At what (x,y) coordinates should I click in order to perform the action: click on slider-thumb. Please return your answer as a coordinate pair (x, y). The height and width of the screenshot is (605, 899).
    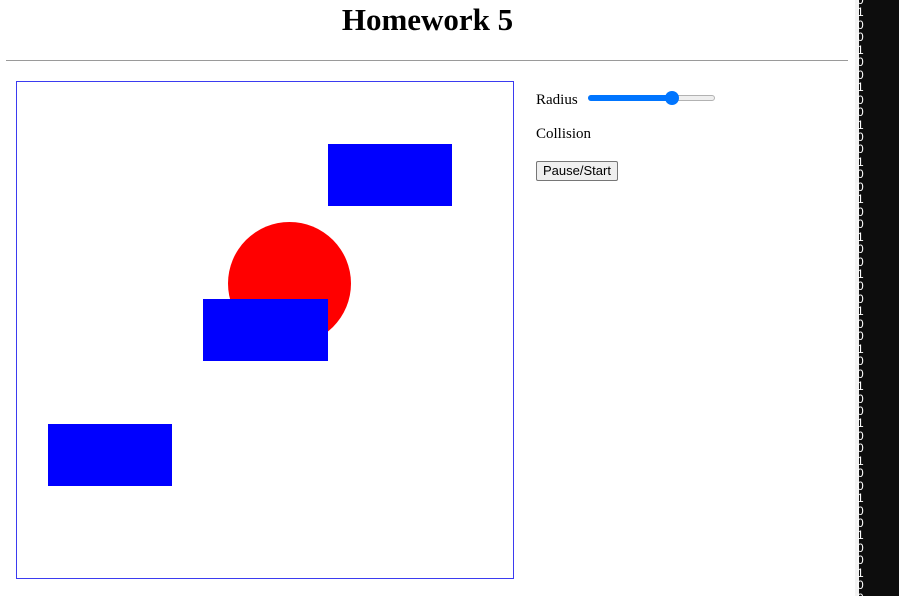
    Looking at the image, I should click on (672, 98).